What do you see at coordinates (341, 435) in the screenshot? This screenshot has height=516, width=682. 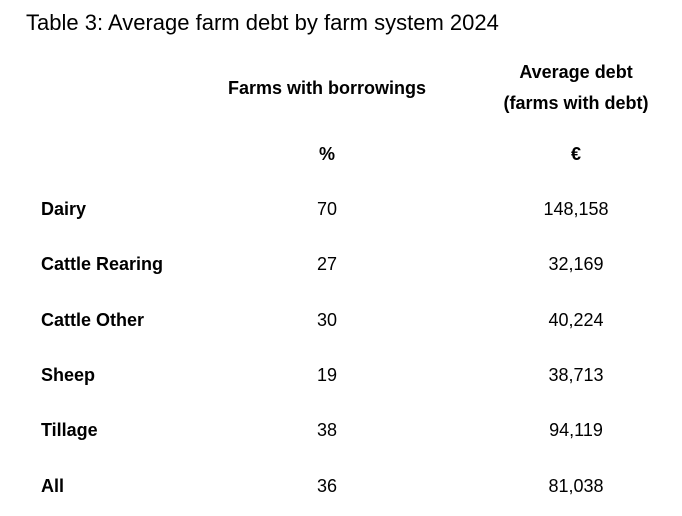 I see `table-row: Tillage 38 94,119` at bounding box center [341, 435].